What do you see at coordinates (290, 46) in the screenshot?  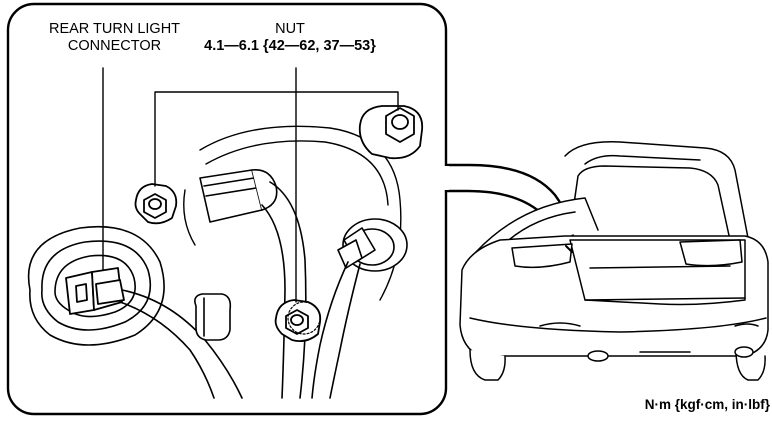 I see `nut-torque-spec: 4.1—6.1 {42—62, 37—53}` at bounding box center [290, 46].